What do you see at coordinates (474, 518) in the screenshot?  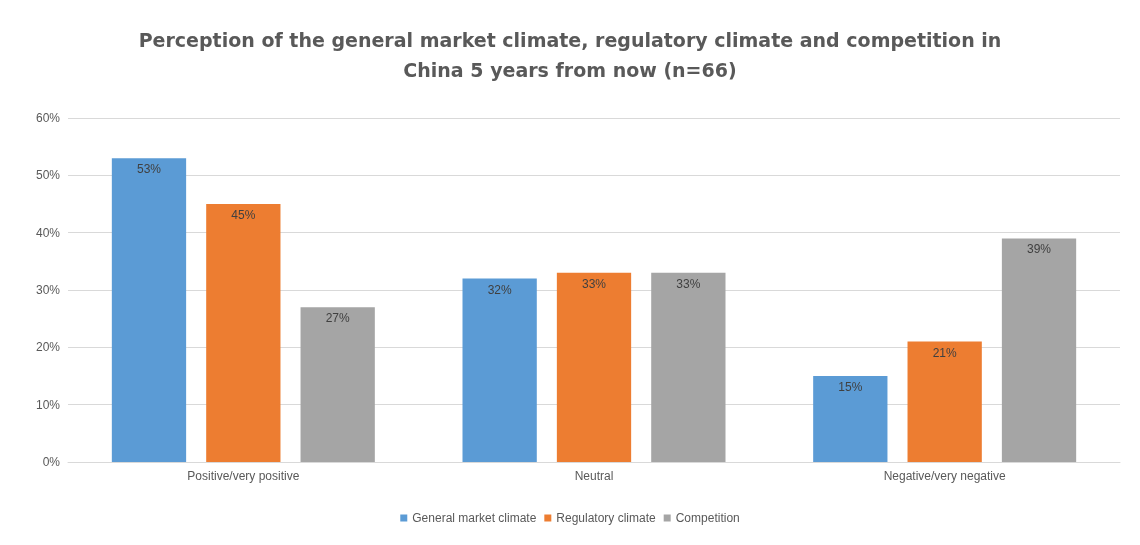 I see `legend-label: General market climate` at bounding box center [474, 518].